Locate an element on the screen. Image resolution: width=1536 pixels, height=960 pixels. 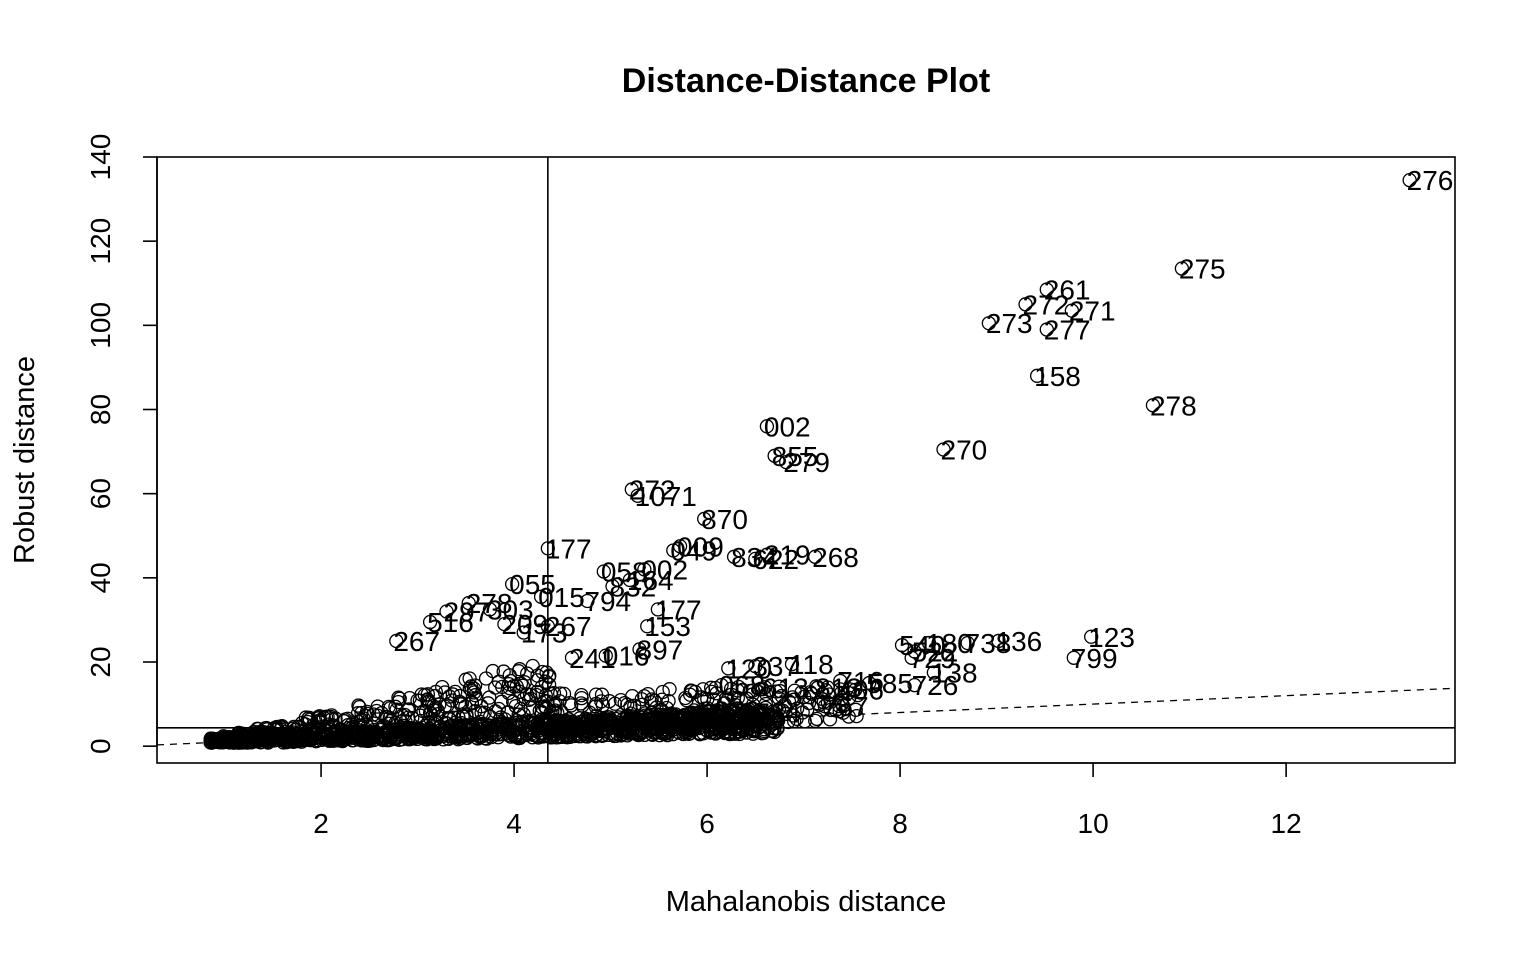
point-label: 279 is located at coordinates (806, 462).